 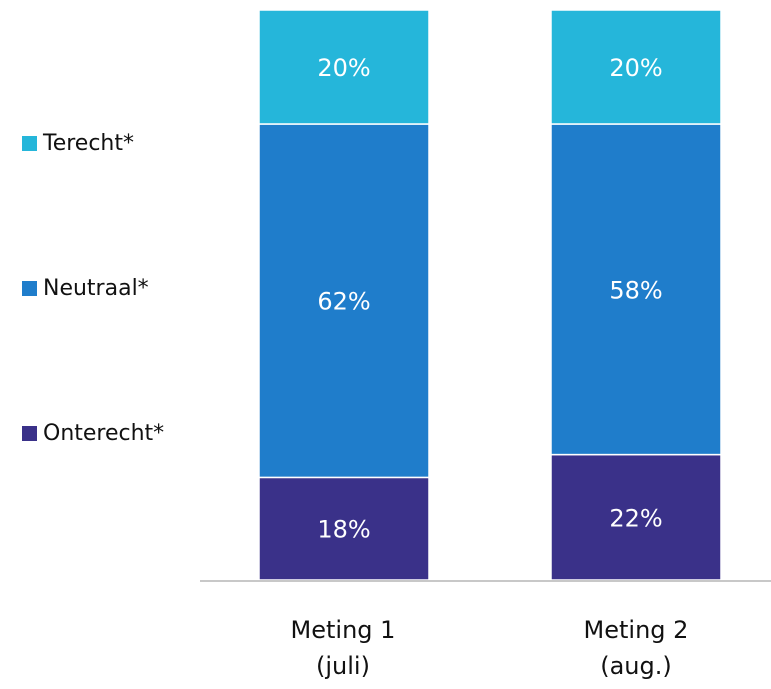 I want to click on x-tick-label-meting-2: Meting 2 (aug.), so click(x=636, y=648).